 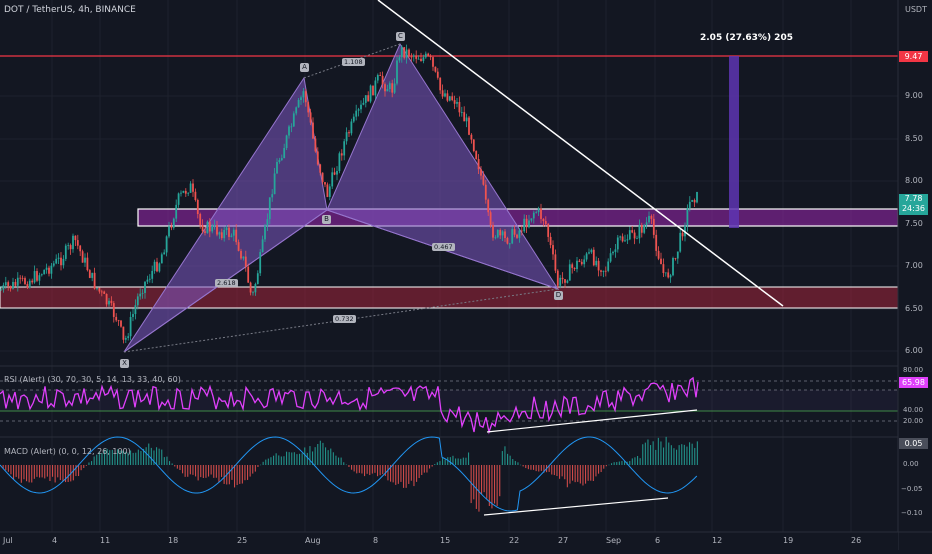 I want to click on measure-bar, so click(x=734, y=142).